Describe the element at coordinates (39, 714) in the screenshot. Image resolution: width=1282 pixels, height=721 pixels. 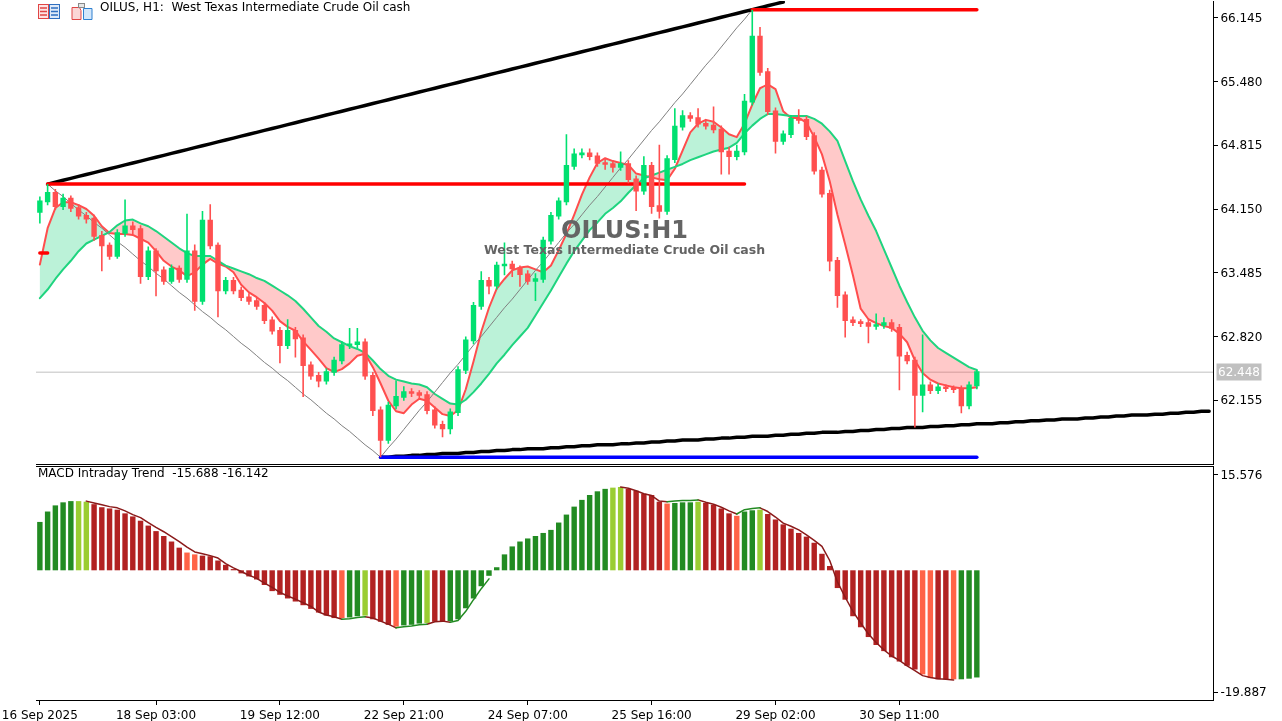
I see `x-tick-label: 16 Sep 2025` at that location.